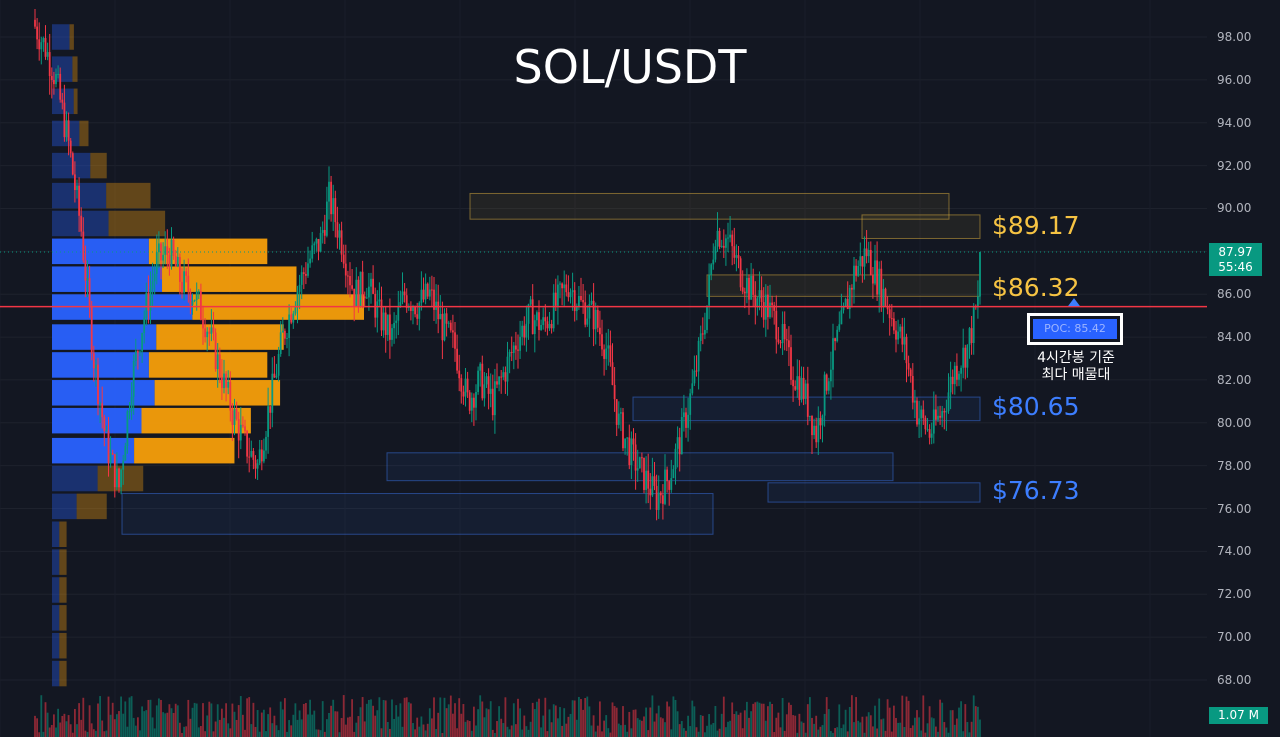  What do you see at coordinates (1234, 208) in the screenshot?
I see `y-tick-label: 90.00` at bounding box center [1234, 208].